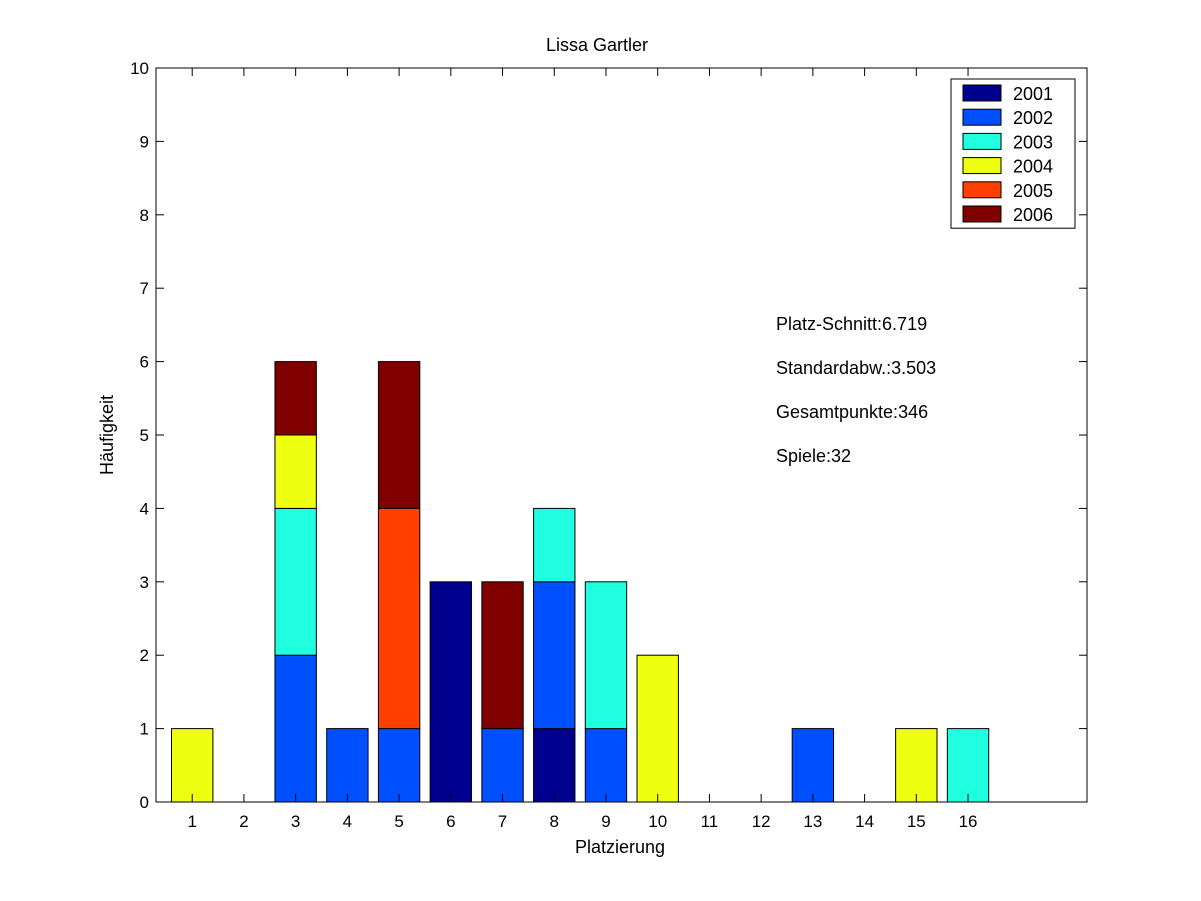 The image size is (1201, 901). Describe the element at coordinates (191, 821) in the screenshot. I see `x-tick-label: 1` at that location.